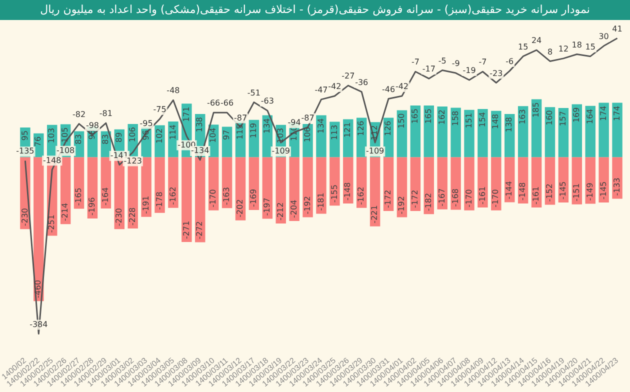  What do you see at coordinates (65, 212) in the screenshot?
I see `data-label: -214` at bounding box center [65, 212].